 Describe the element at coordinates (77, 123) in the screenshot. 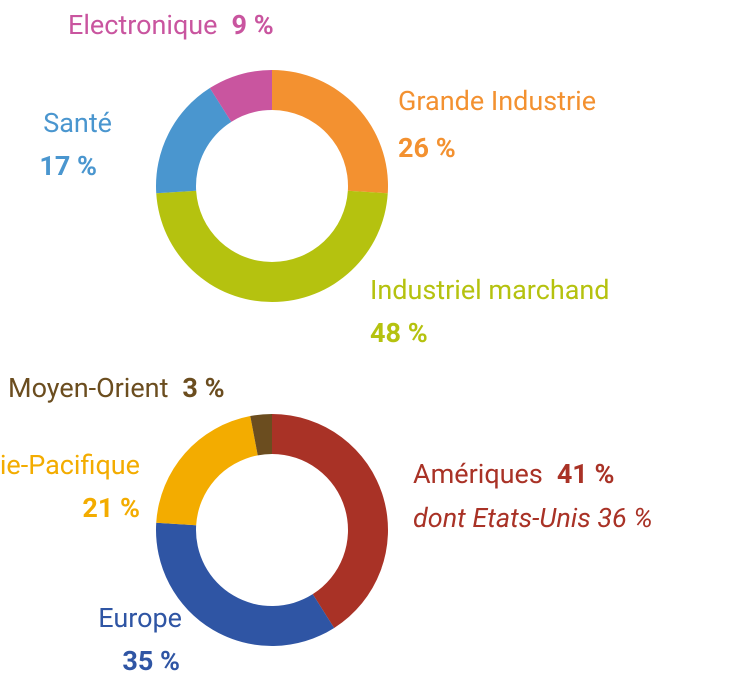

I see `category-name: Santé` at that location.